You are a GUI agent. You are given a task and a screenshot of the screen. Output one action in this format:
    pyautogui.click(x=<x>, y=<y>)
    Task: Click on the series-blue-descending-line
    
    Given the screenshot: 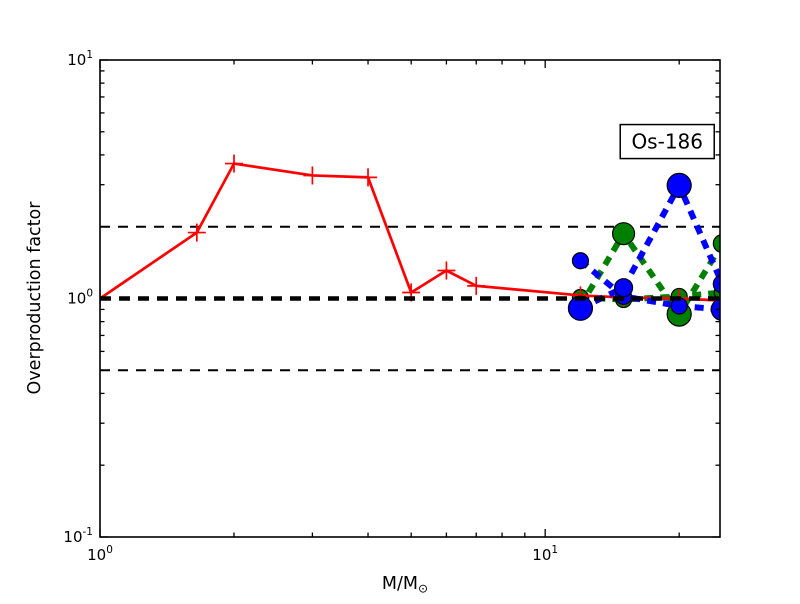 What is the action you would take?
    pyautogui.click(x=649, y=285)
    